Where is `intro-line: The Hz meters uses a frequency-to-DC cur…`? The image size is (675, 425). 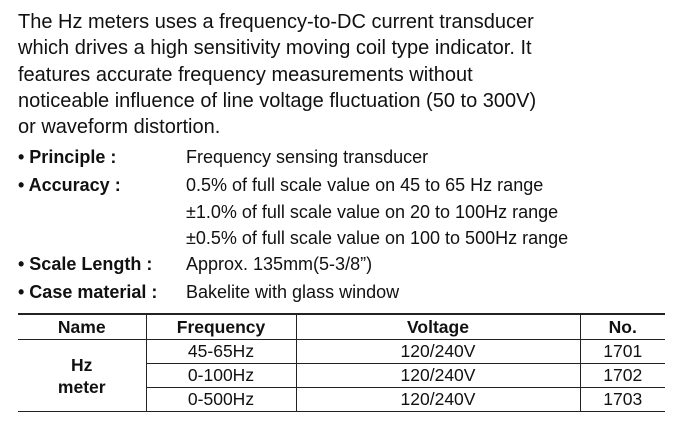
intro-line: The Hz meters uses a frequency-to-DC cur… is located at coordinates (276, 22).